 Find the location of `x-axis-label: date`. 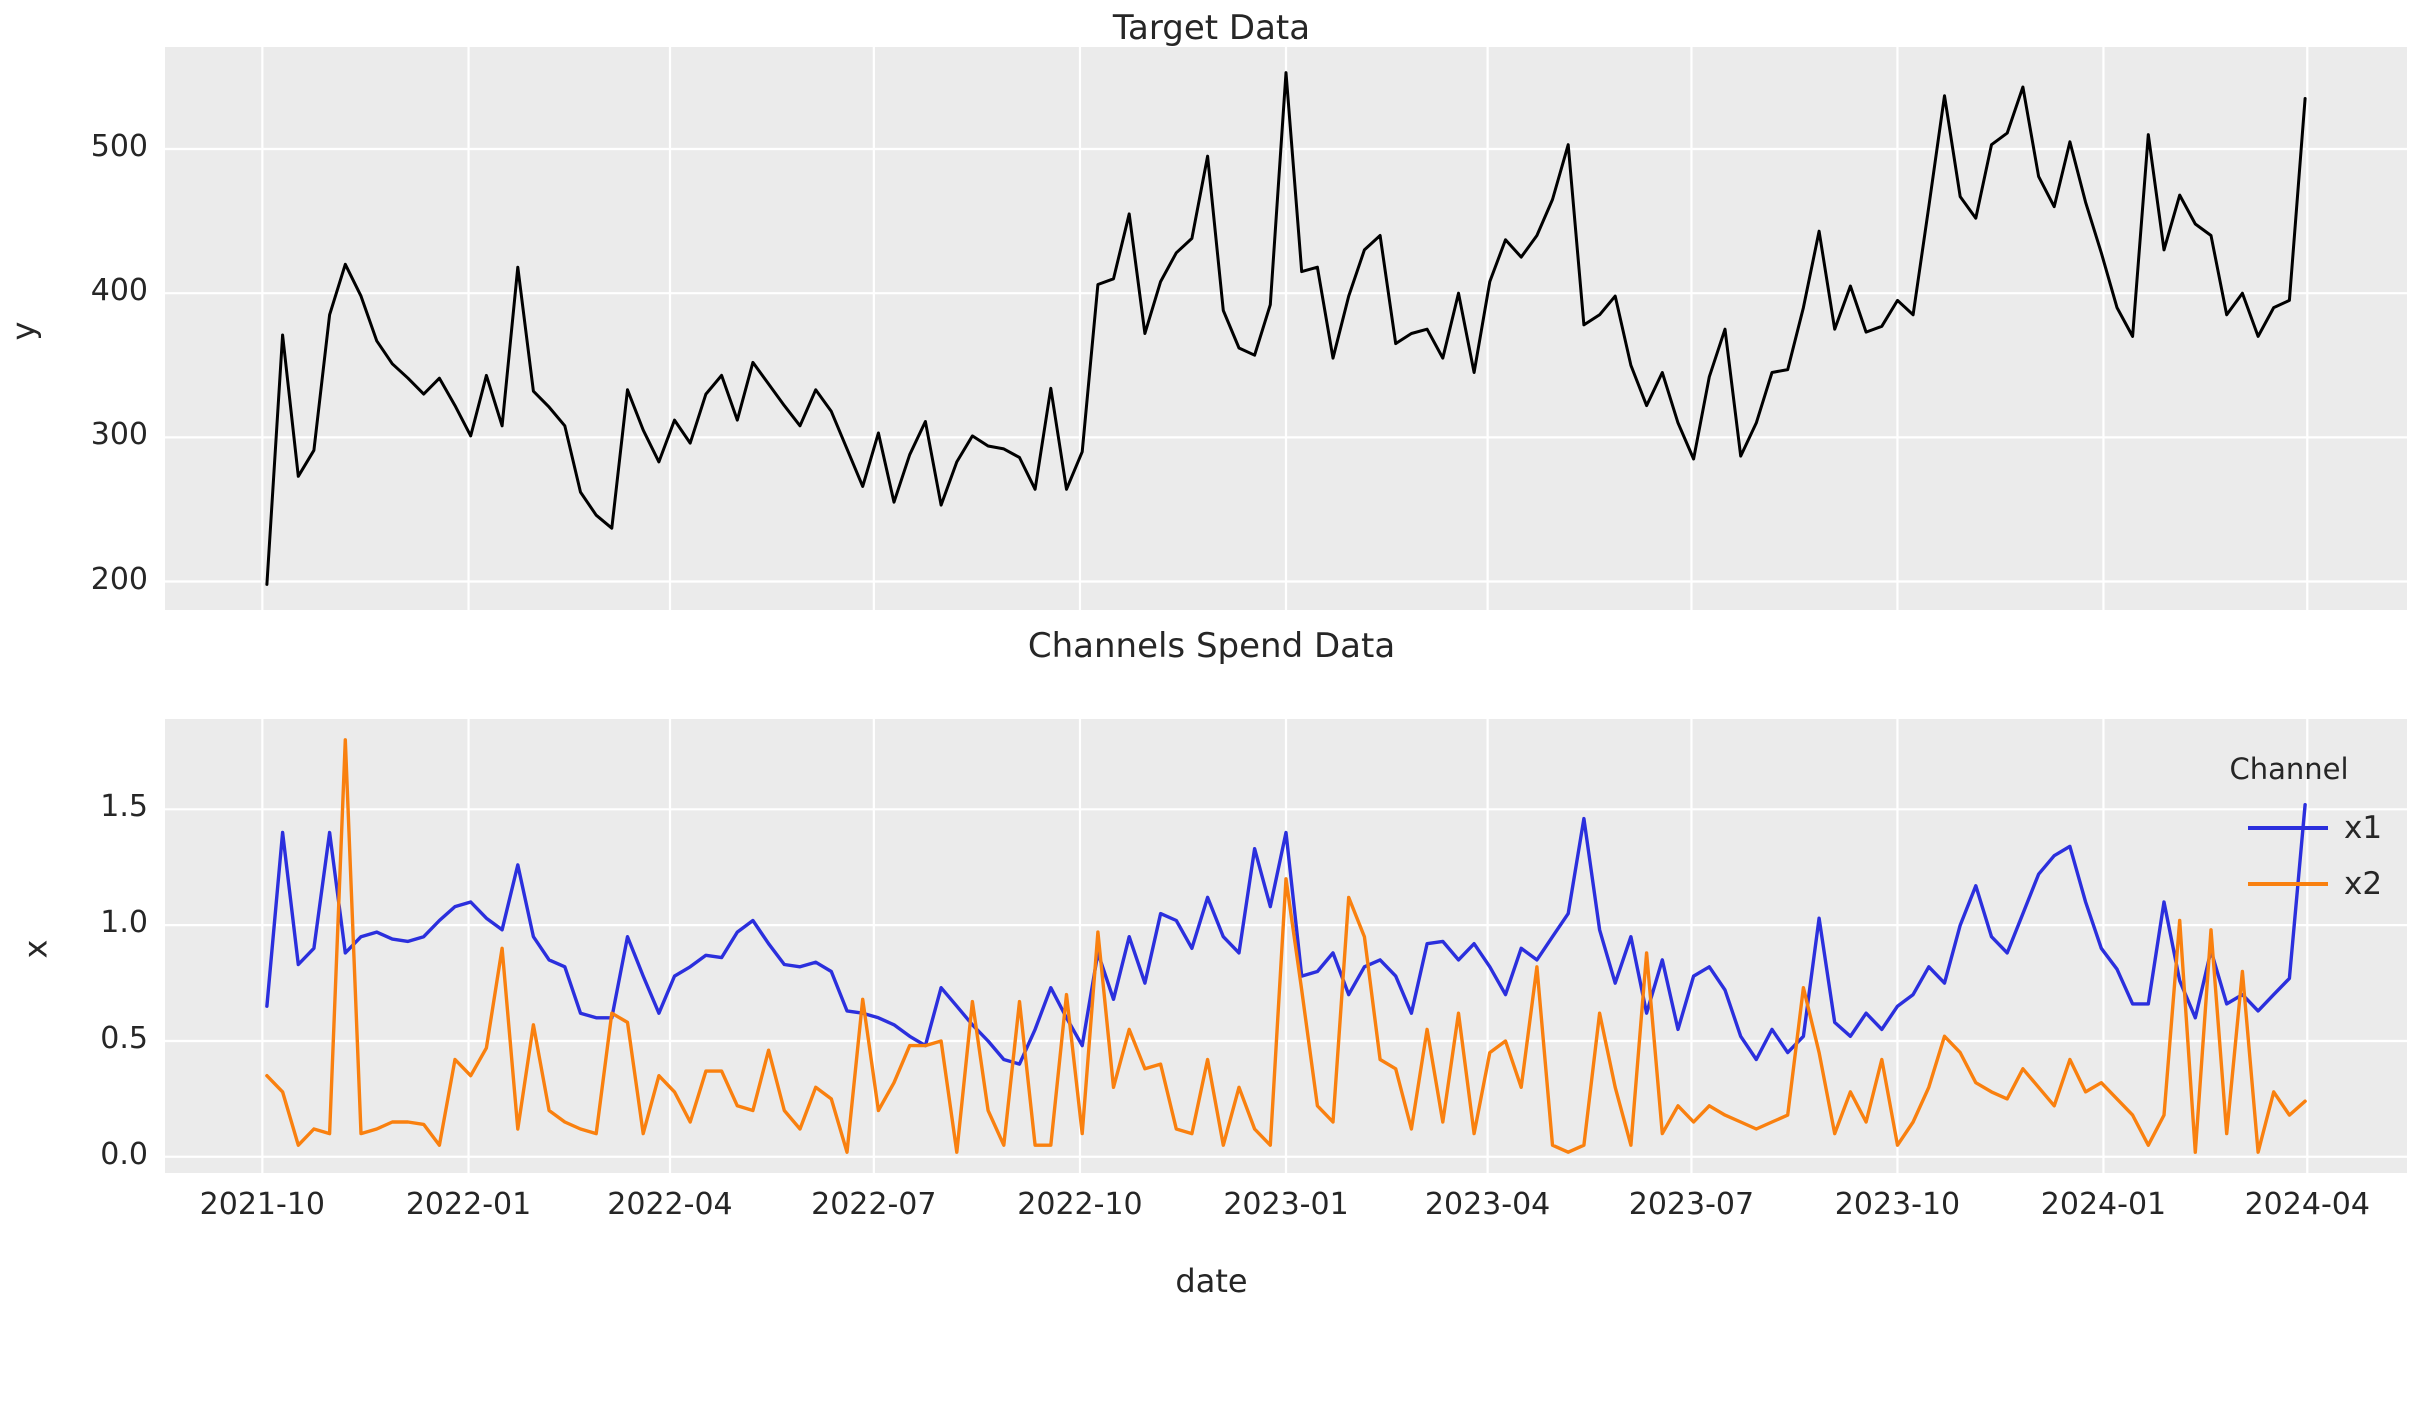

x-axis-label: date is located at coordinates (1211, 1281).